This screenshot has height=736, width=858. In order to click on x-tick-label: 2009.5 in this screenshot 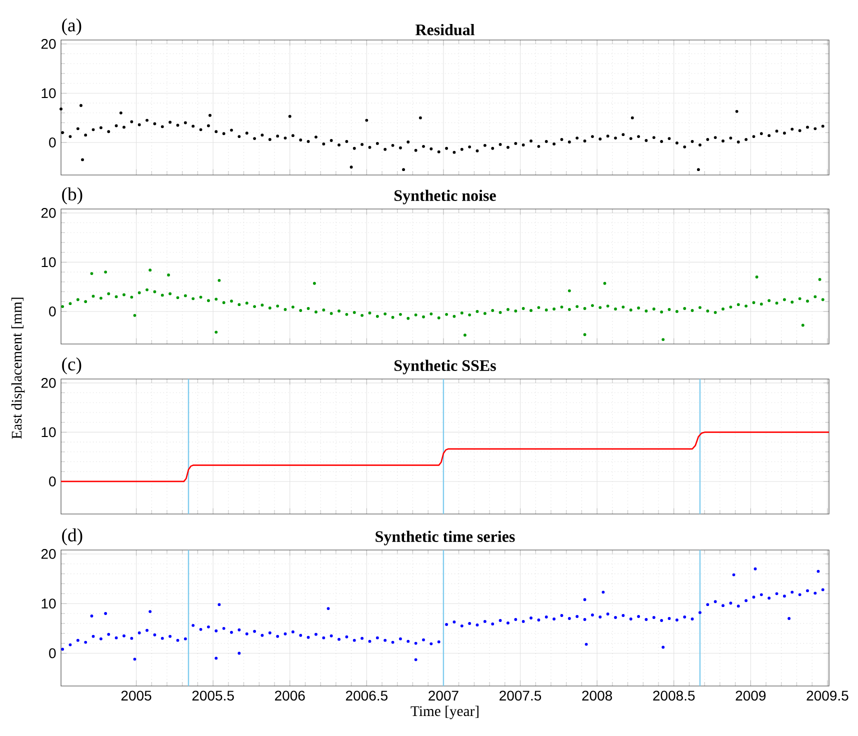, I will do `click(827, 695)`.